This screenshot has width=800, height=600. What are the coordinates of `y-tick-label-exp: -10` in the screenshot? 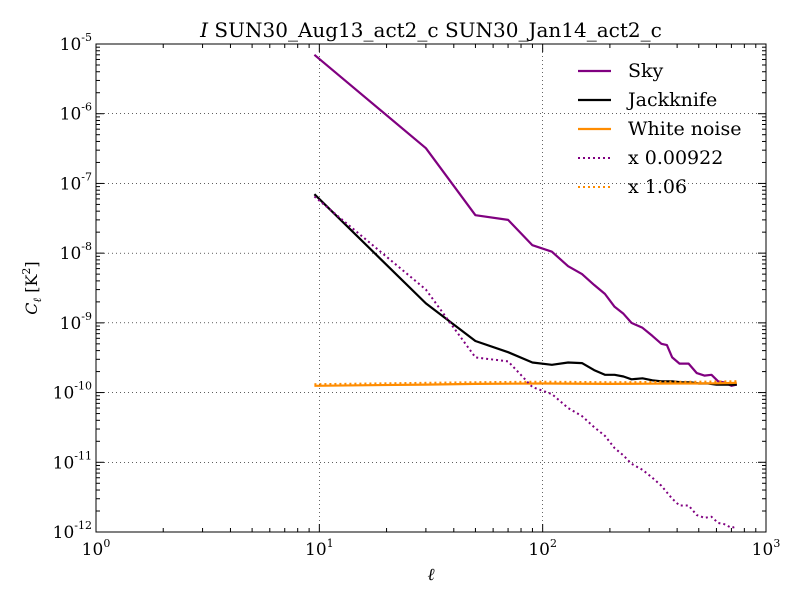 It's located at (83, 386).